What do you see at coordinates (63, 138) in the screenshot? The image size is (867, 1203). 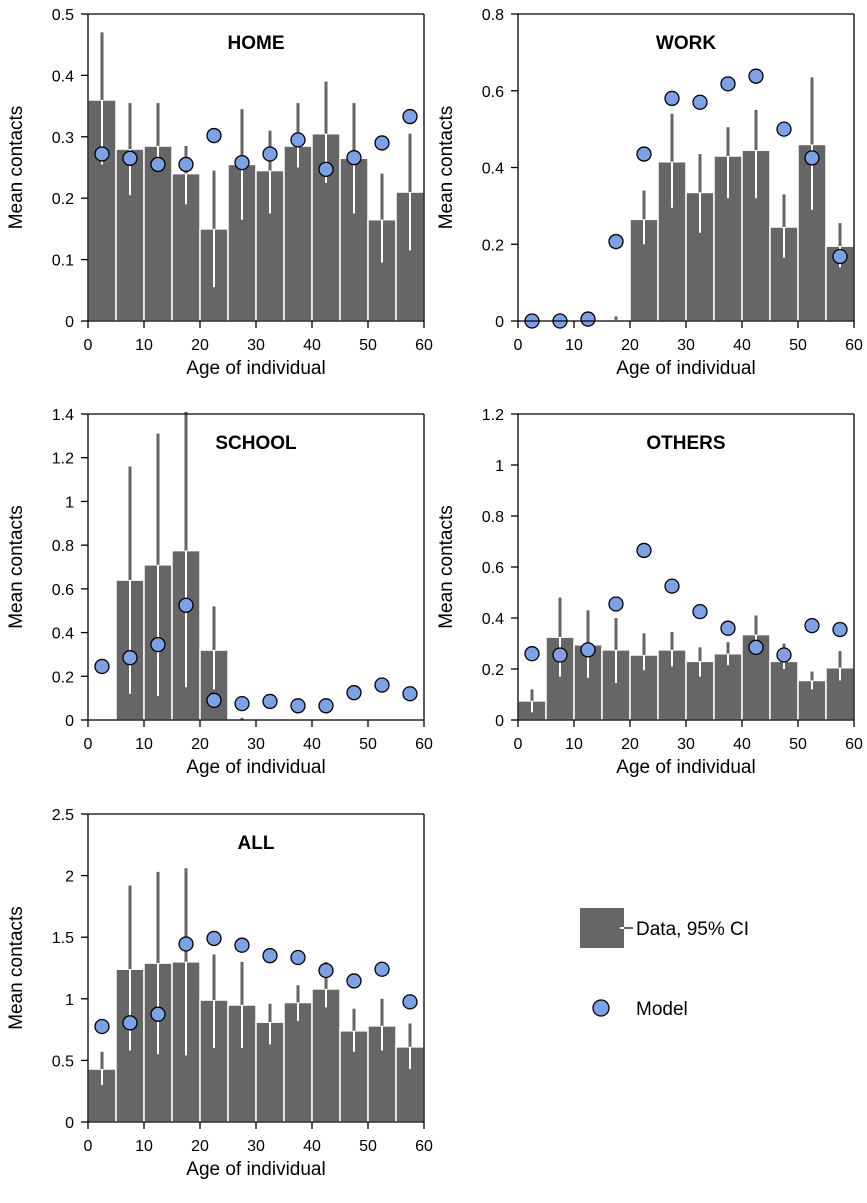 I see `y-tick-label: 0.3` at bounding box center [63, 138].